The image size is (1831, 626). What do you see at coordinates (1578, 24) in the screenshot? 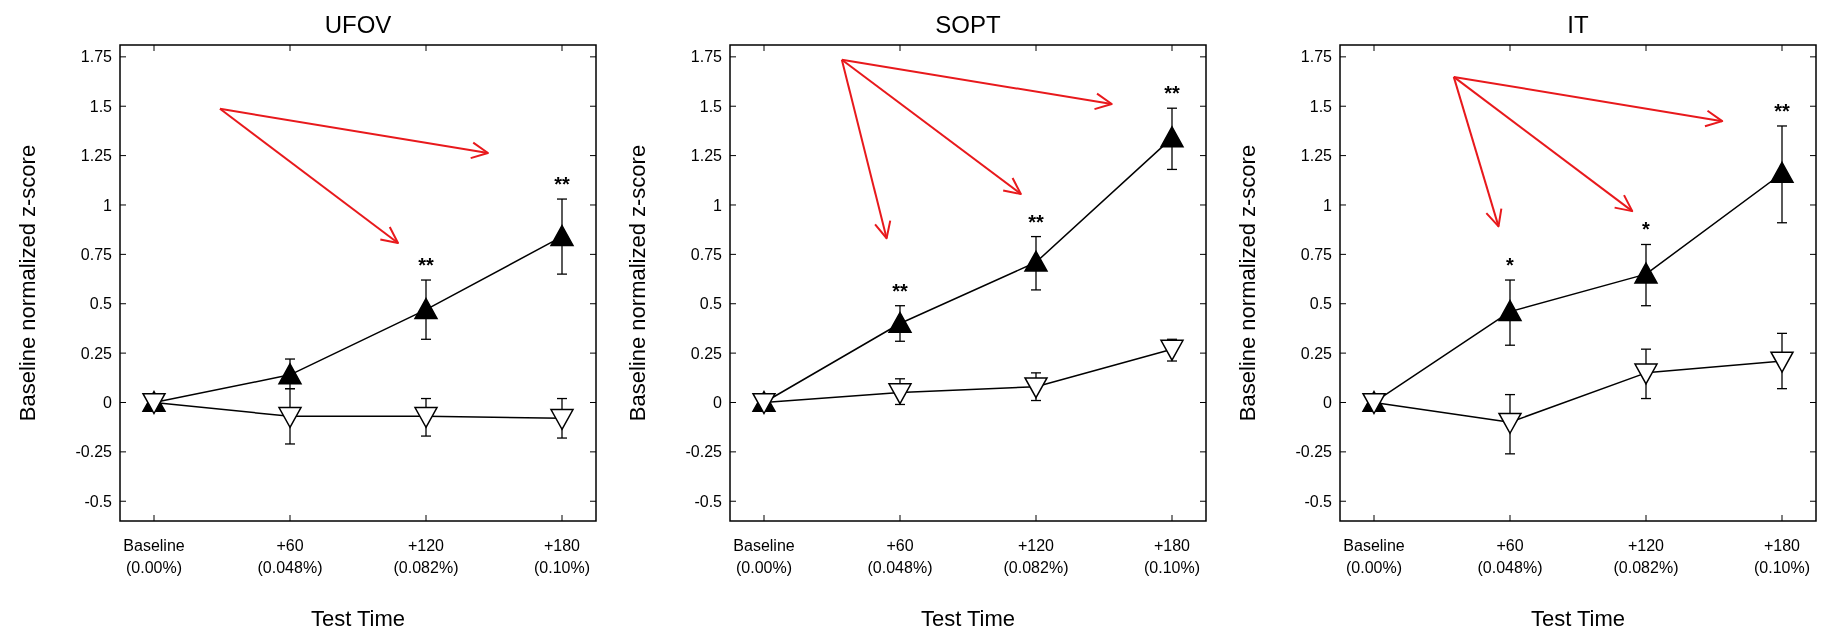
I see `chart-title: IT` at bounding box center [1578, 24].